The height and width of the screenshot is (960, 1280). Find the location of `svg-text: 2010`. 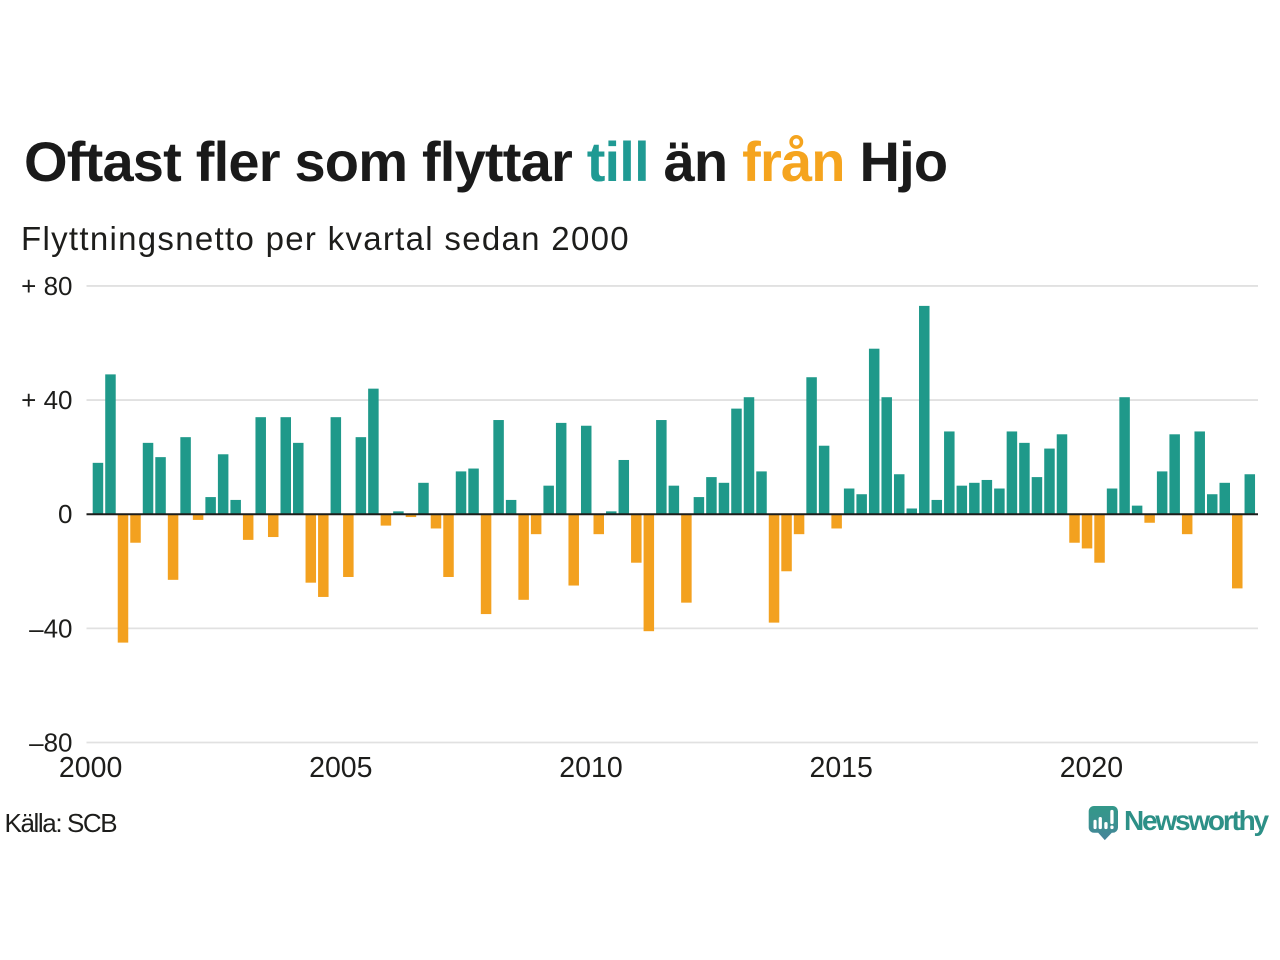

svg-text: 2010 is located at coordinates (590, 768).